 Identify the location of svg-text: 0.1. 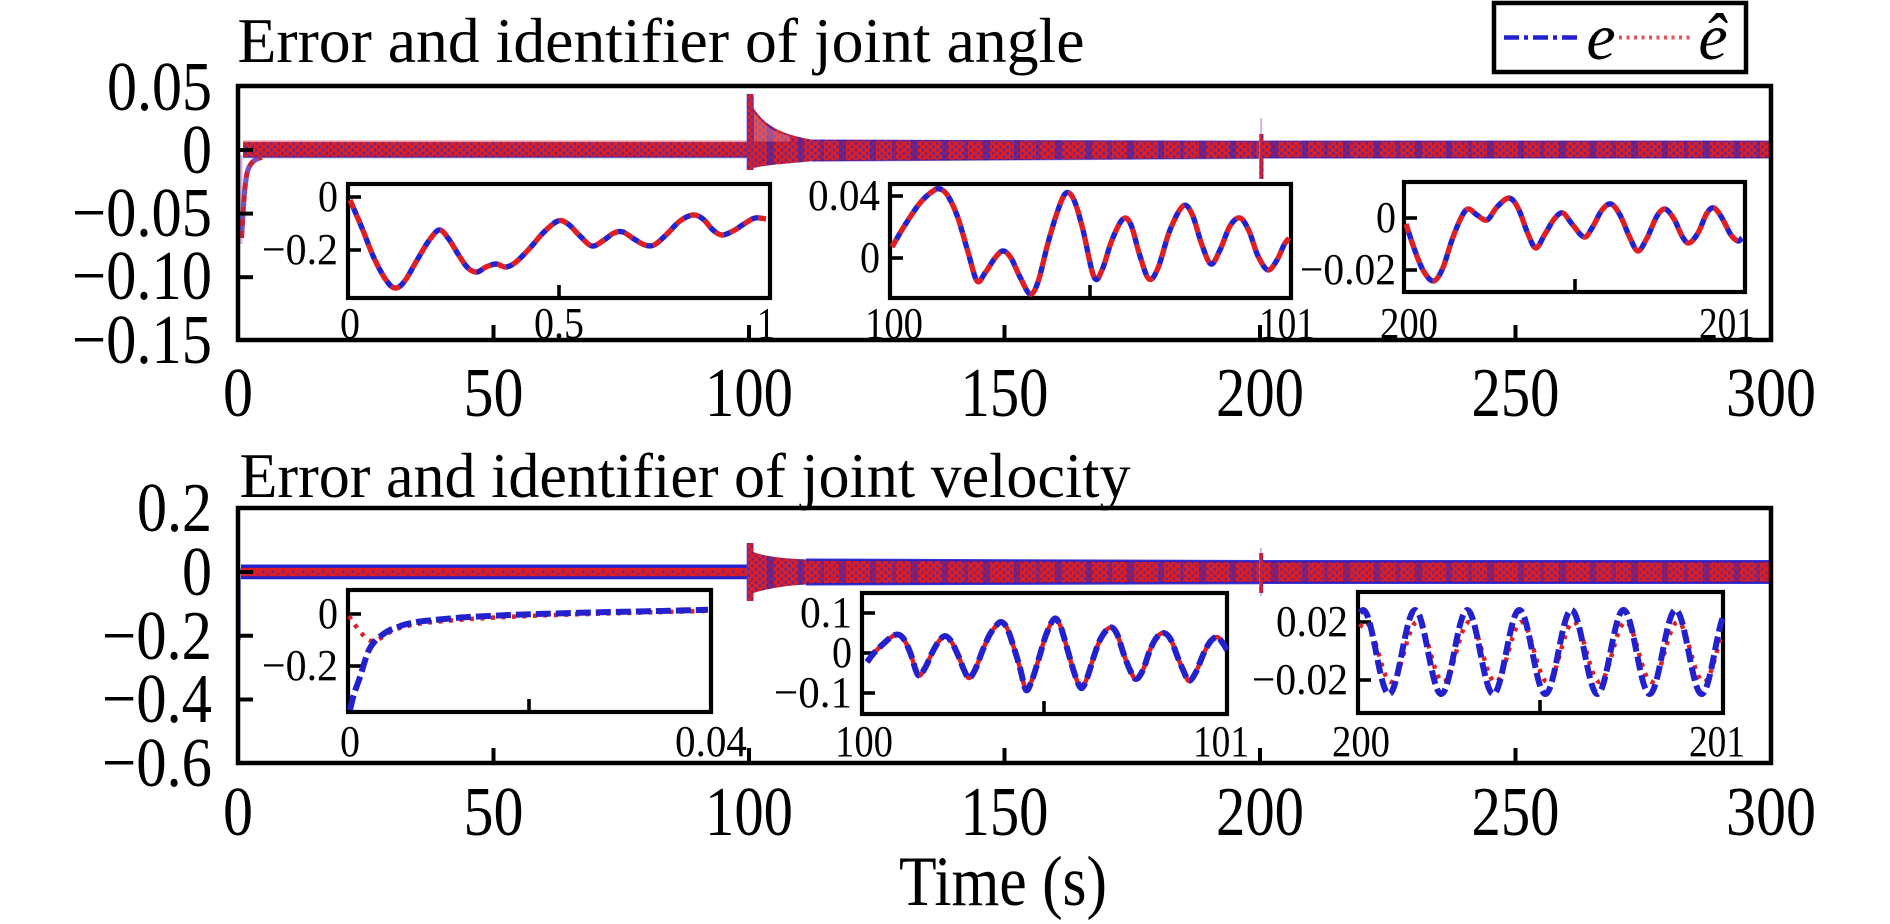
(826, 612).